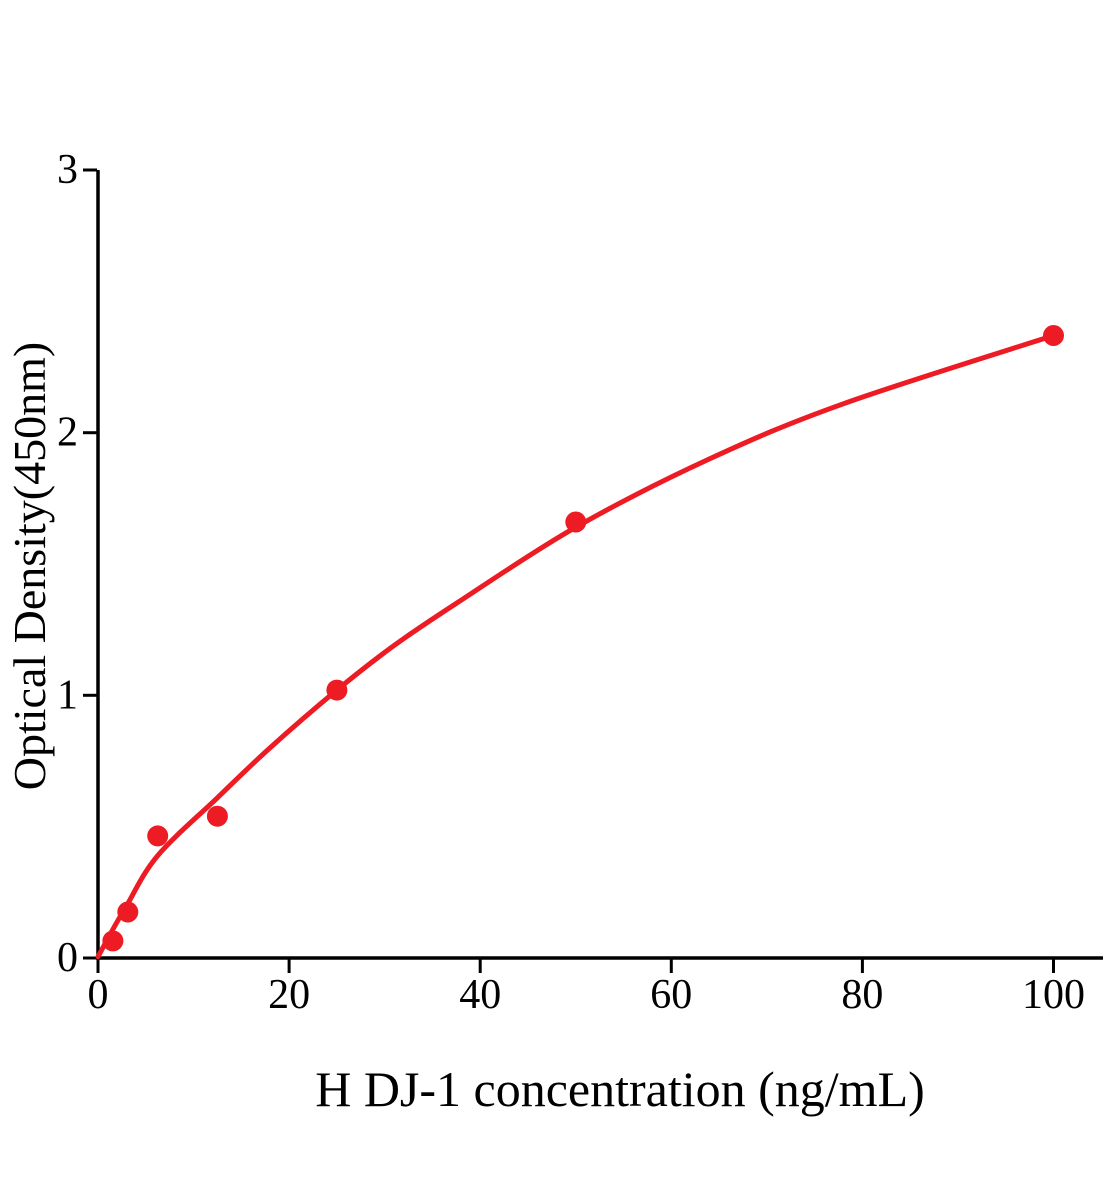  Describe the element at coordinates (67, 433) in the screenshot. I see `y-tick-label: 2` at that location.